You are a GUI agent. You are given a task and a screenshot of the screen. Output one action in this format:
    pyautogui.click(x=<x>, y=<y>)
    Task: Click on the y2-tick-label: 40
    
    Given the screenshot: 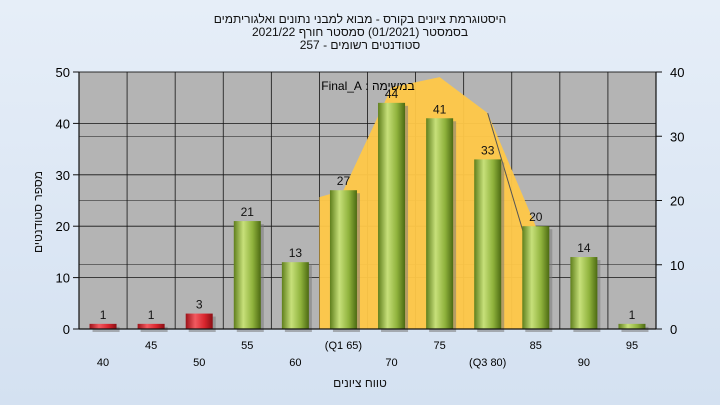 What is the action you would take?
    pyautogui.click(x=677, y=72)
    